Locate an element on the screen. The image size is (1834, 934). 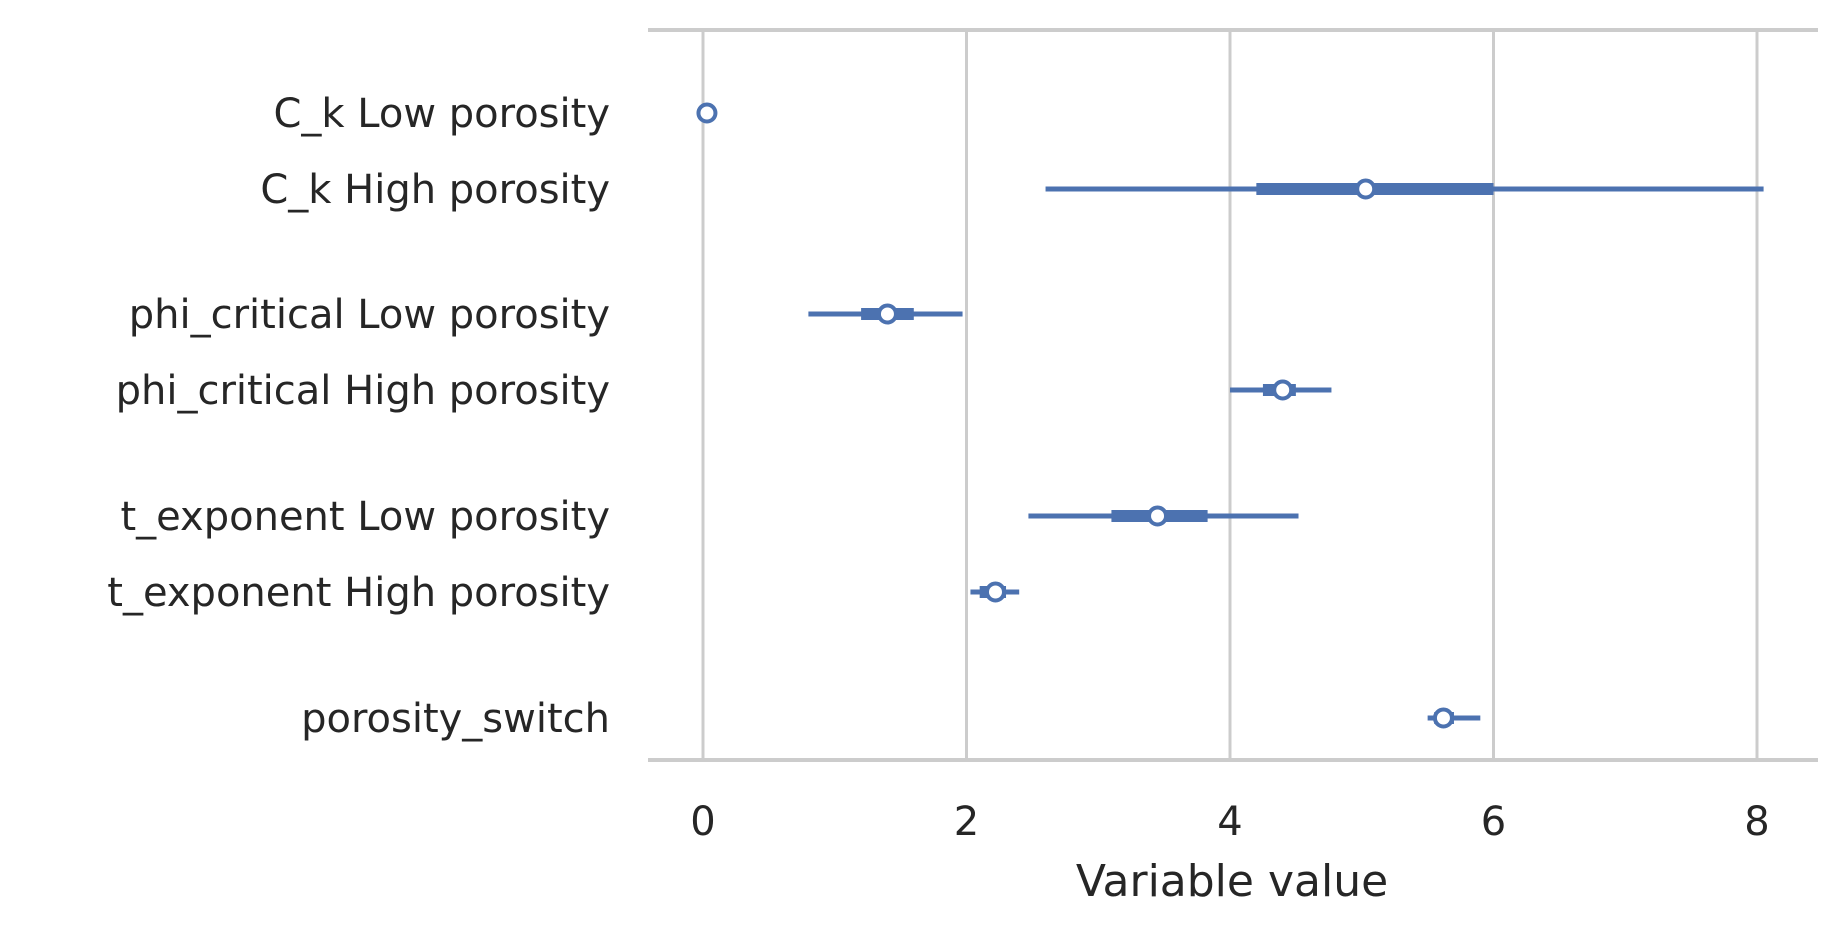
x-tick-labels: 0 2 4 6 8 is located at coordinates (1229, 822).